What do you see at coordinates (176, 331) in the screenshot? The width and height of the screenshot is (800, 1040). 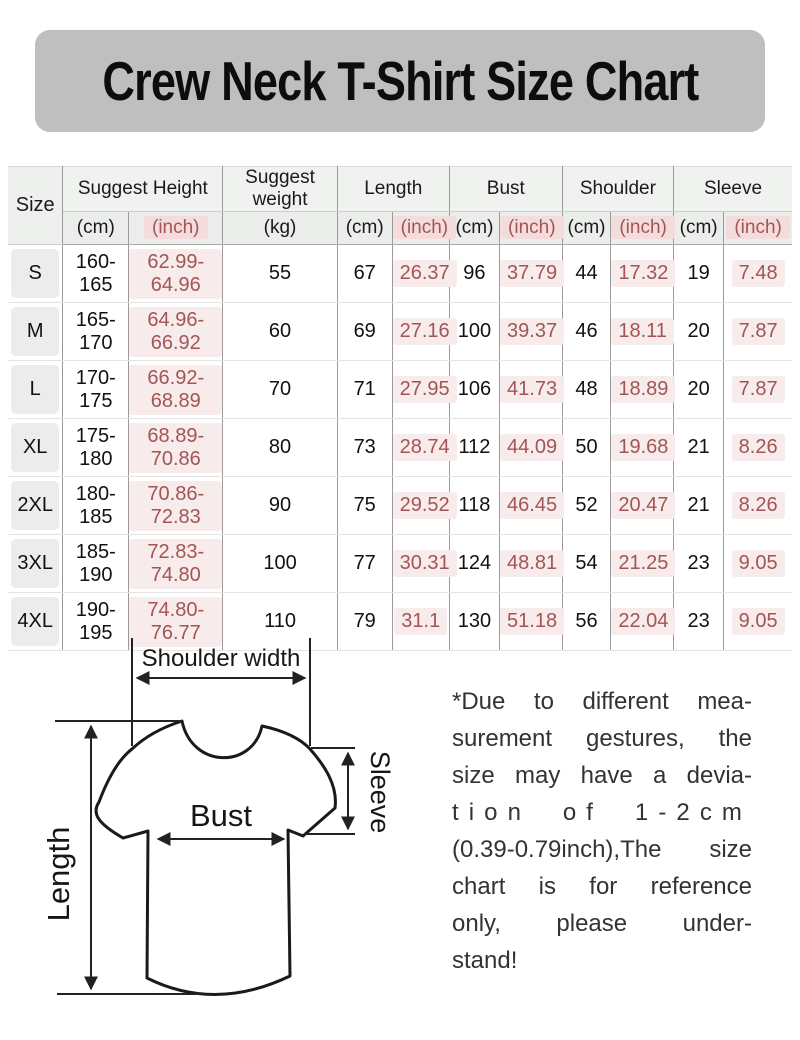 I see `cell-height_inch: 64.96-66.92` at bounding box center [176, 331].